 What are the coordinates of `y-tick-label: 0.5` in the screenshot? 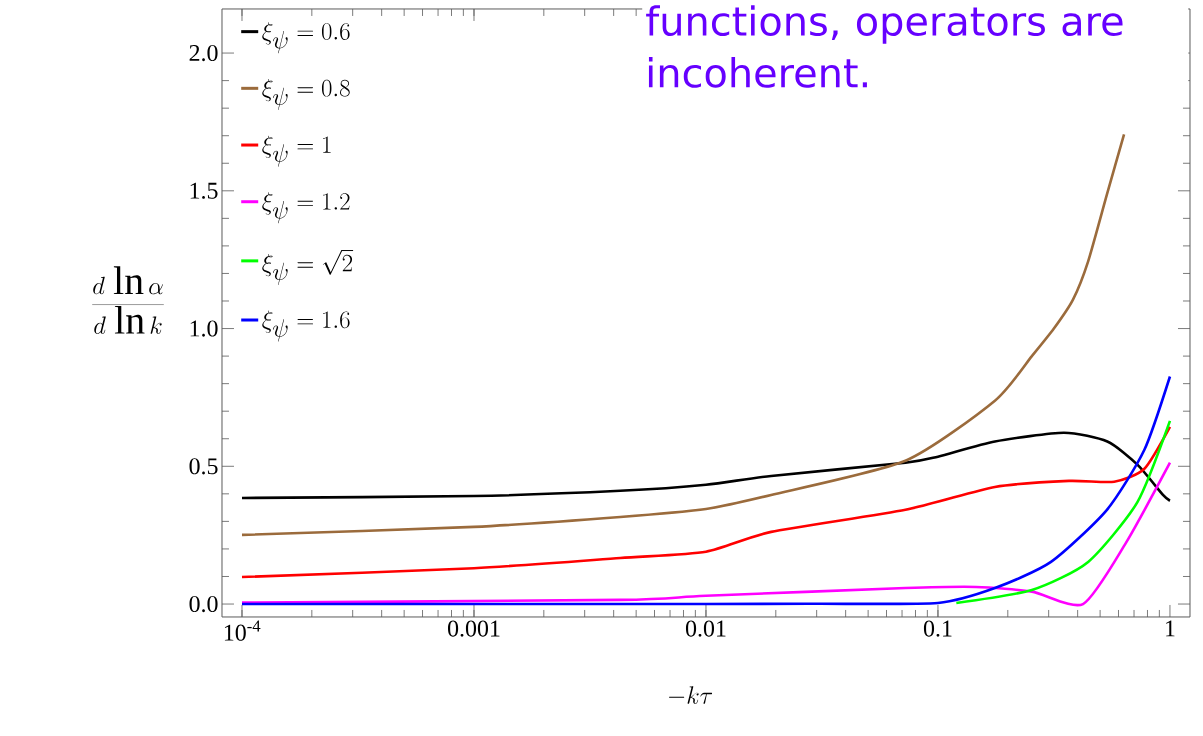 It's located at (203, 466).